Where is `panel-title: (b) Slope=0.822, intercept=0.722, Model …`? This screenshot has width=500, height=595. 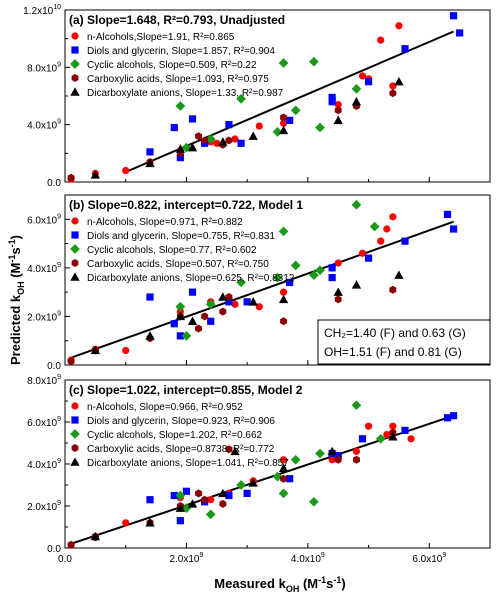
panel-title: (b) Slope=0.822, intercept=0.722, Model … is located at coordinates (186, 205).